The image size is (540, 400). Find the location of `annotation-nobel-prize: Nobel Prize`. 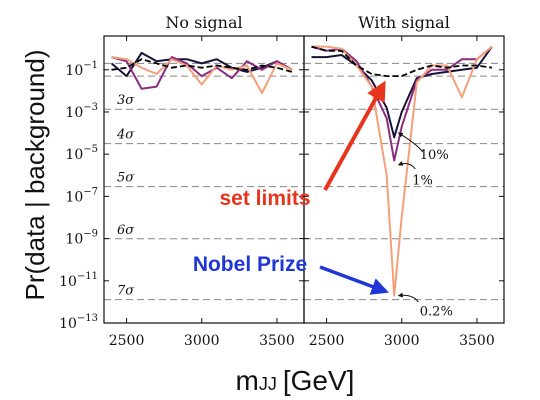

annotation-nobel-prize: Nobel Prize is located at coordinates (250, 264).